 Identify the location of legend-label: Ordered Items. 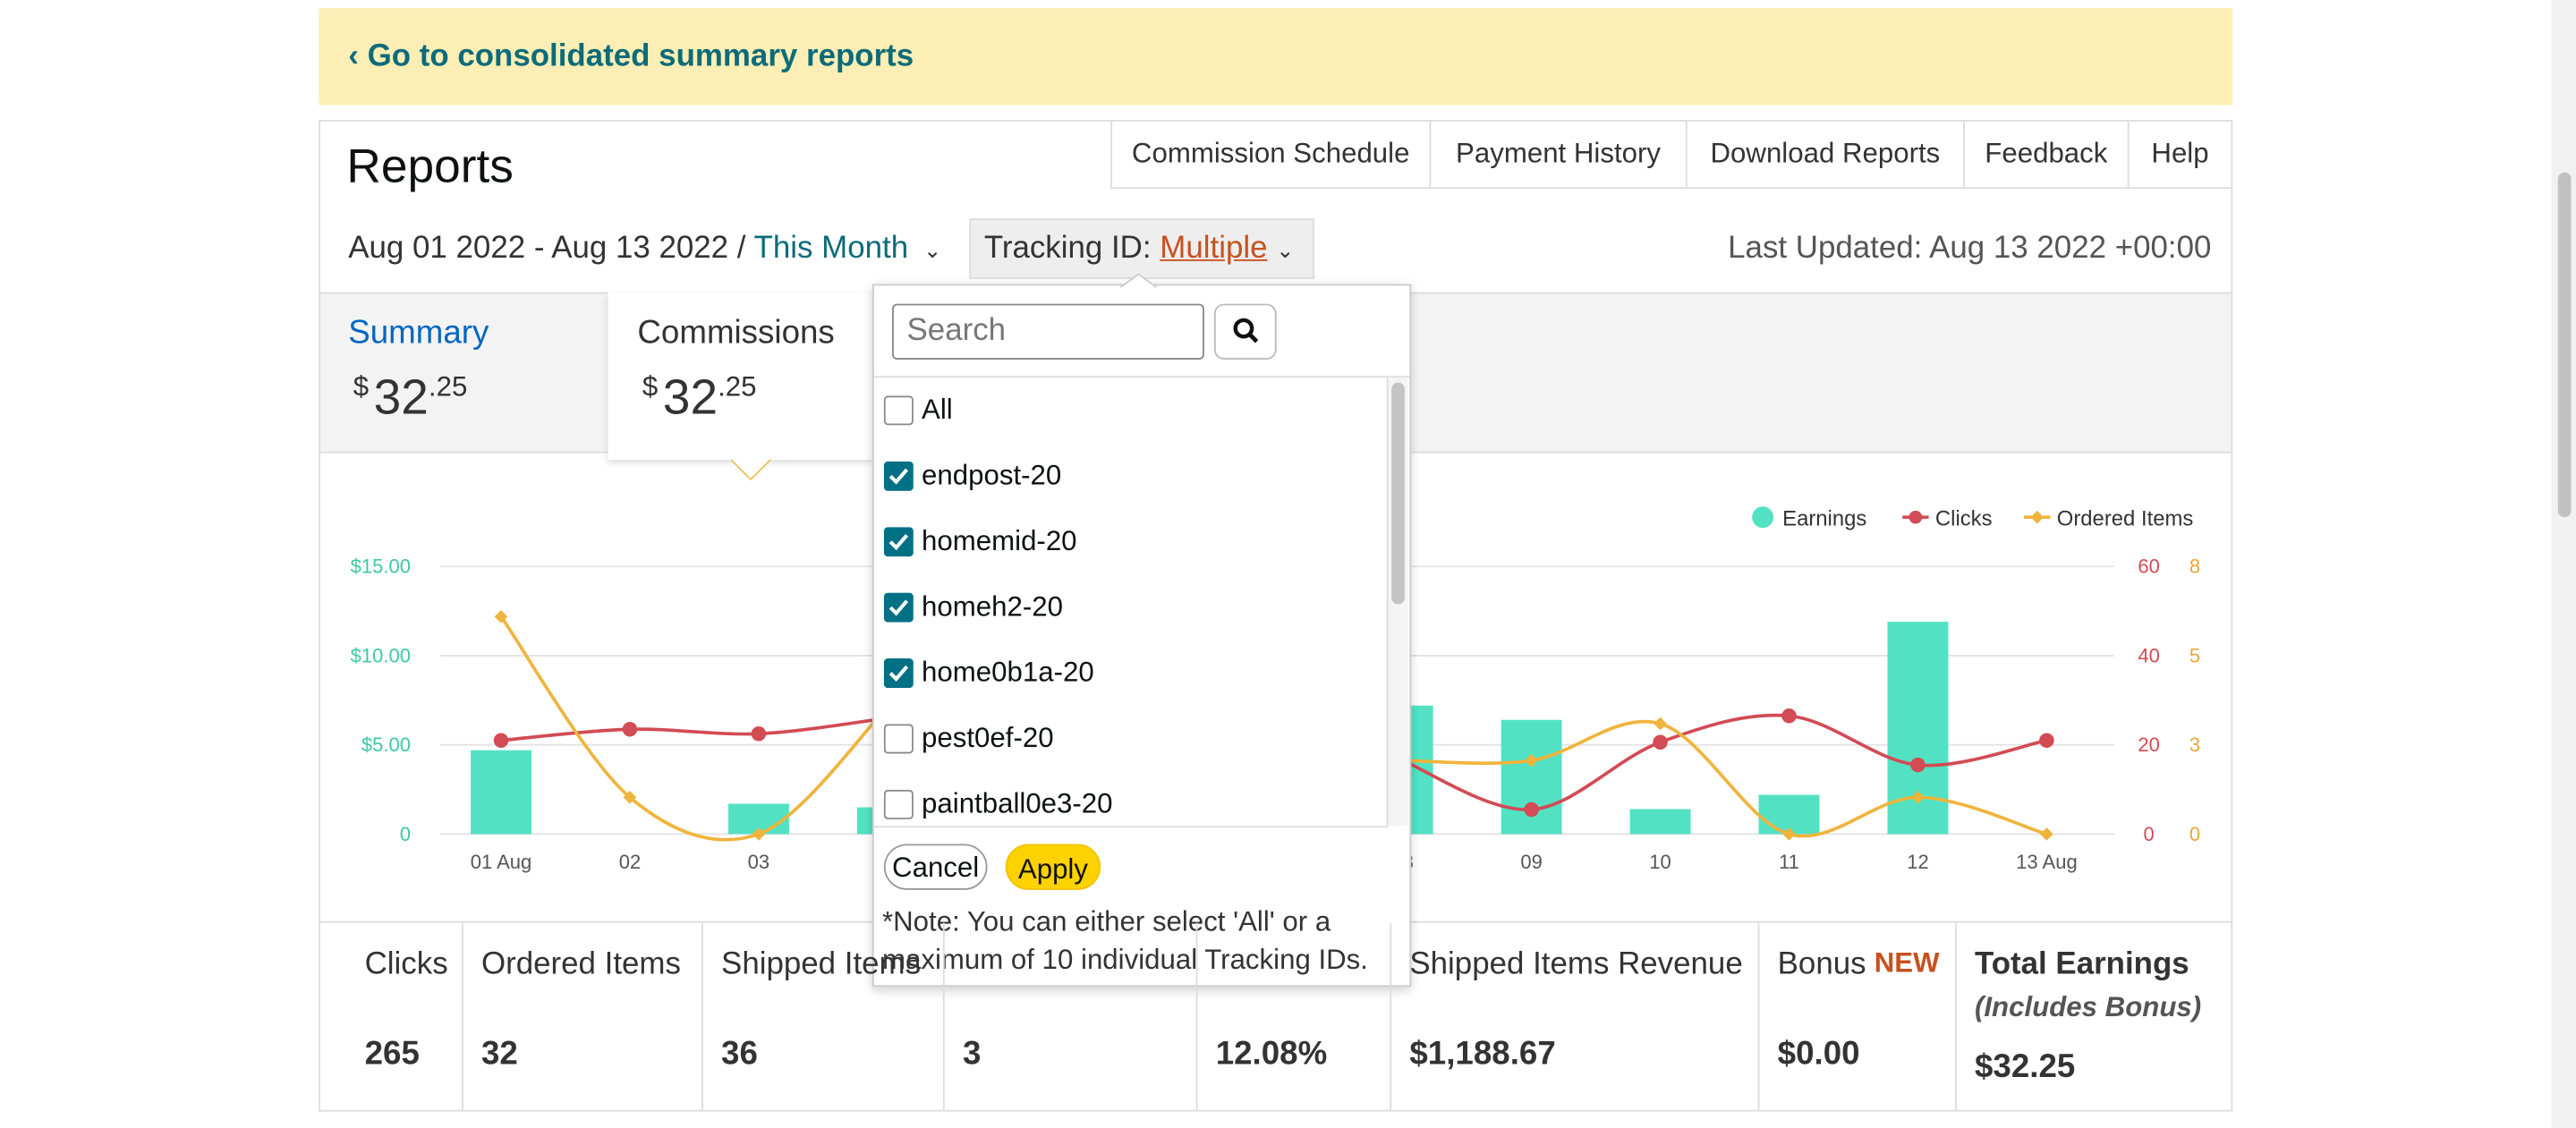
(2125, 518).